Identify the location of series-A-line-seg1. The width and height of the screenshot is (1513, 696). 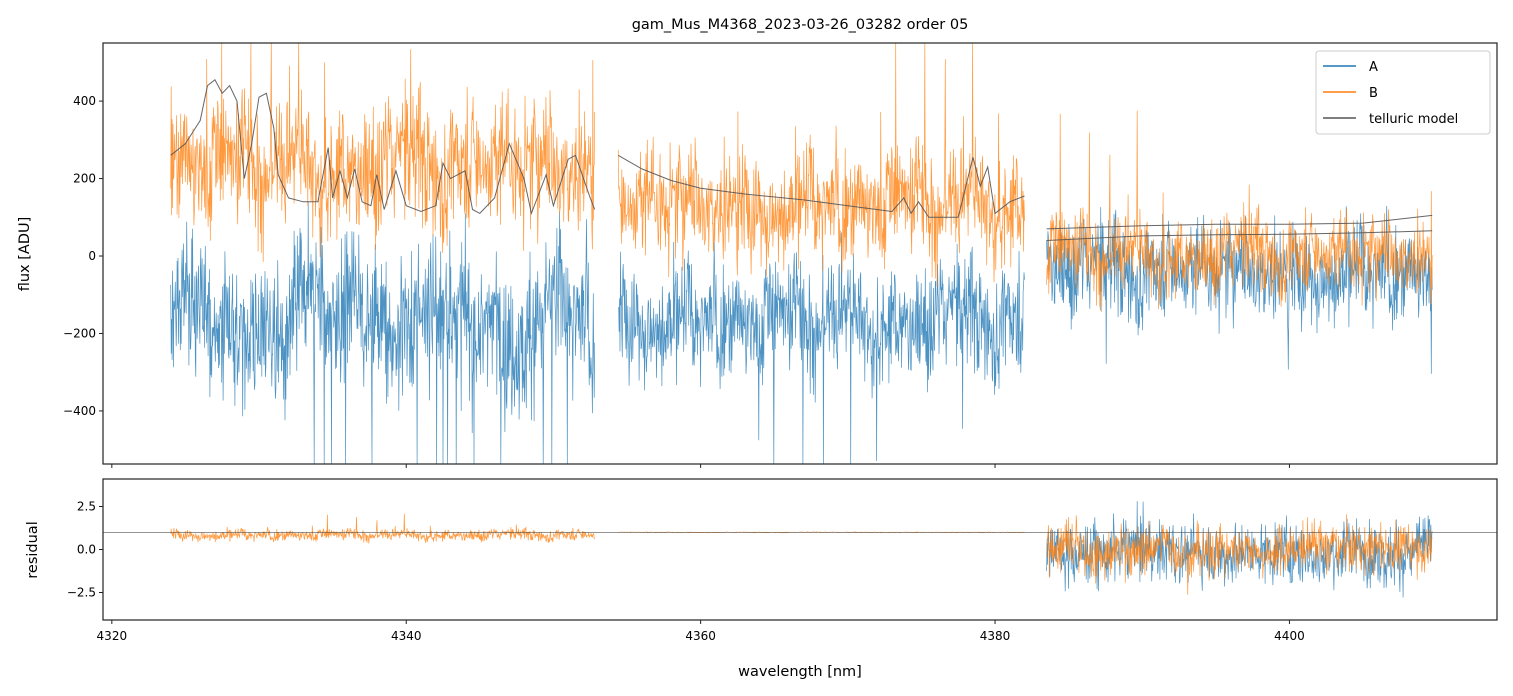
(821, 348).